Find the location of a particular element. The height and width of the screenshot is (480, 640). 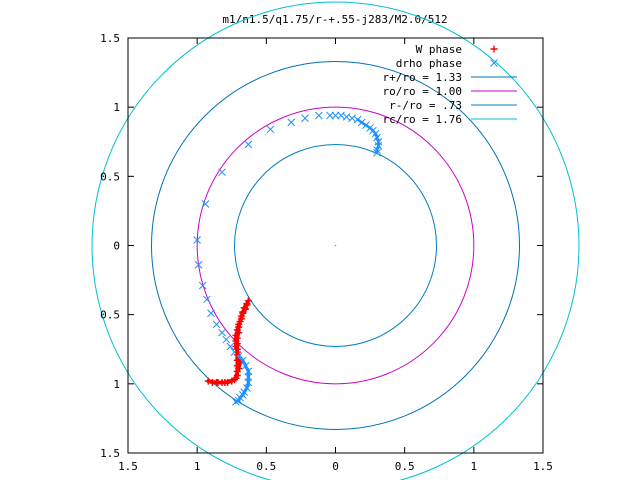

center-point is located at coordinates (335, 245).